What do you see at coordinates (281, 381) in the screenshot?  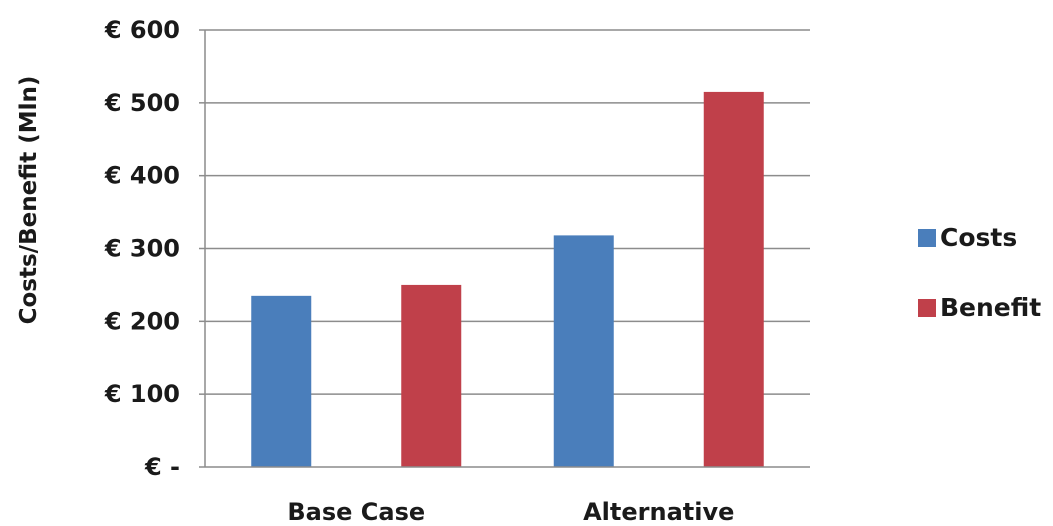 I see `bar-costs-base-case` at bounding box center [281, 381].